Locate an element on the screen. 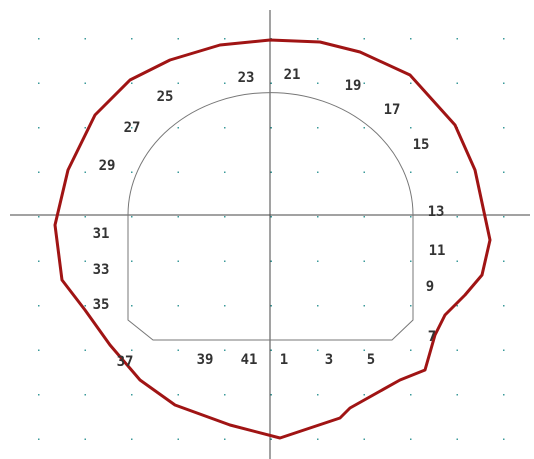  point-label: 27 is located at coordinates (132, 128).